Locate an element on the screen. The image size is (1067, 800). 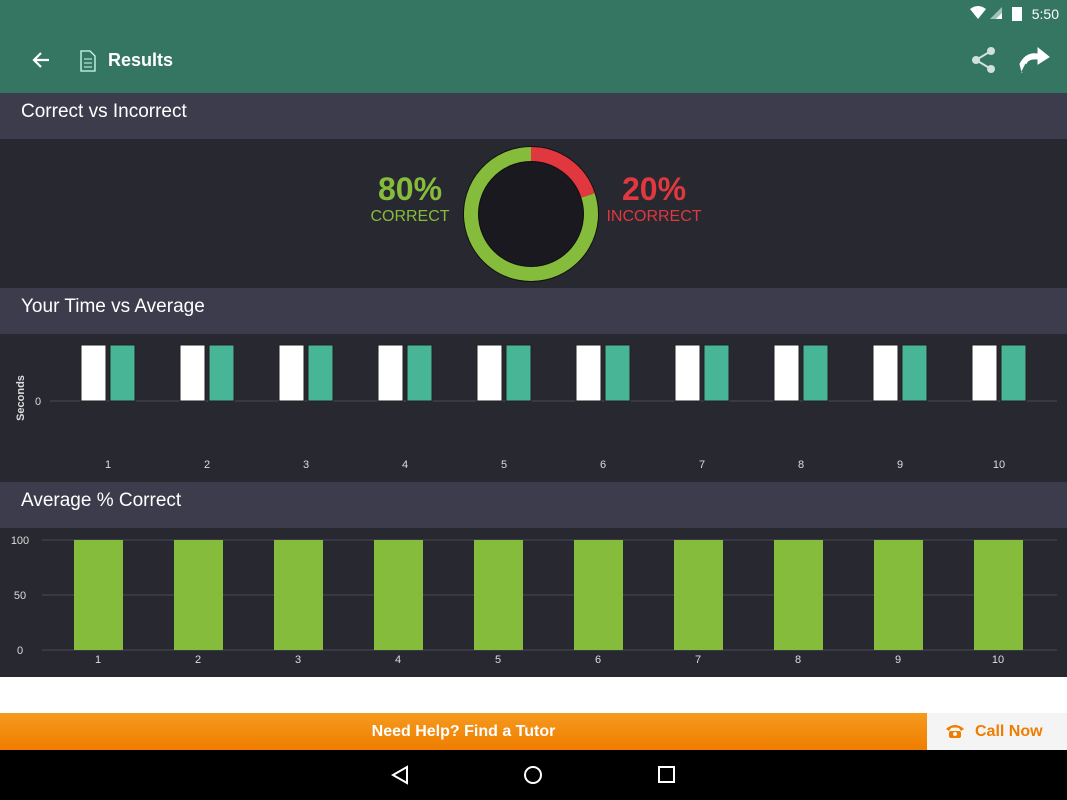
incorrect-stat: 20% INCORRECT is located at coordinates (654, 198).